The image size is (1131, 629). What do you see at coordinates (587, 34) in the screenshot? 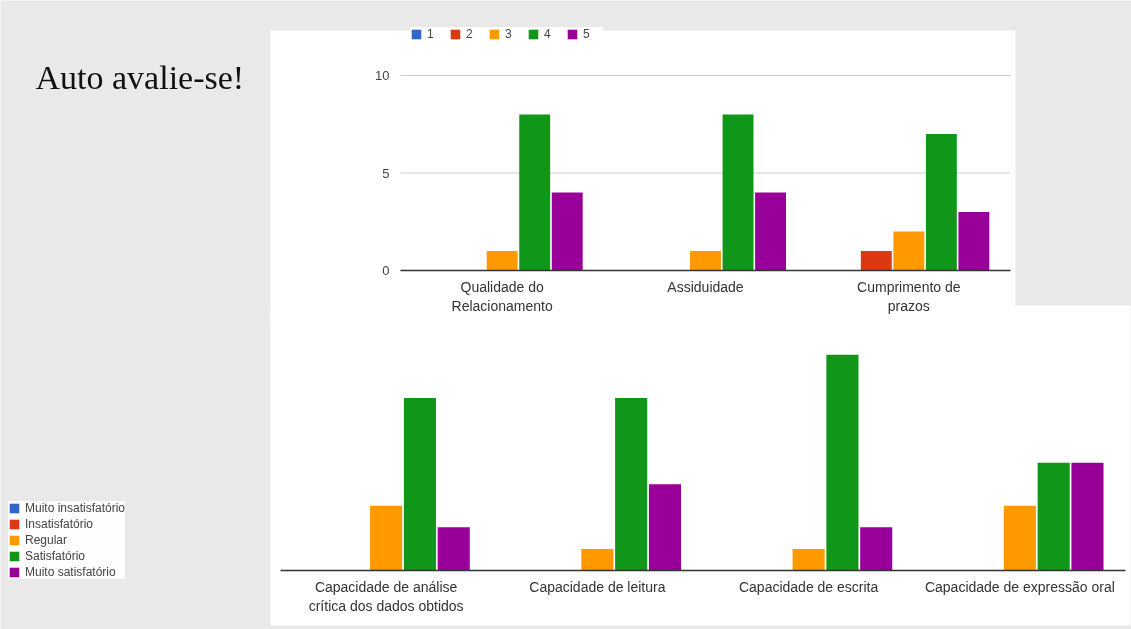
I see `legend-label: 5` at bounding box center [587, 34].